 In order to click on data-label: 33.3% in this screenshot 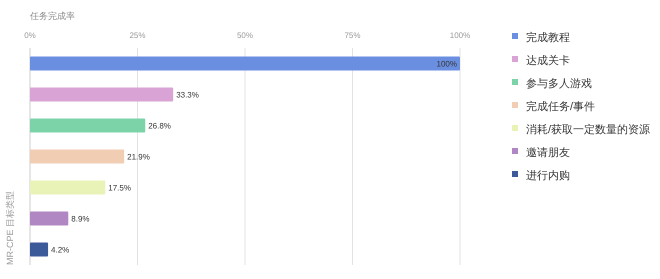, I will do `click(187, 95)`.